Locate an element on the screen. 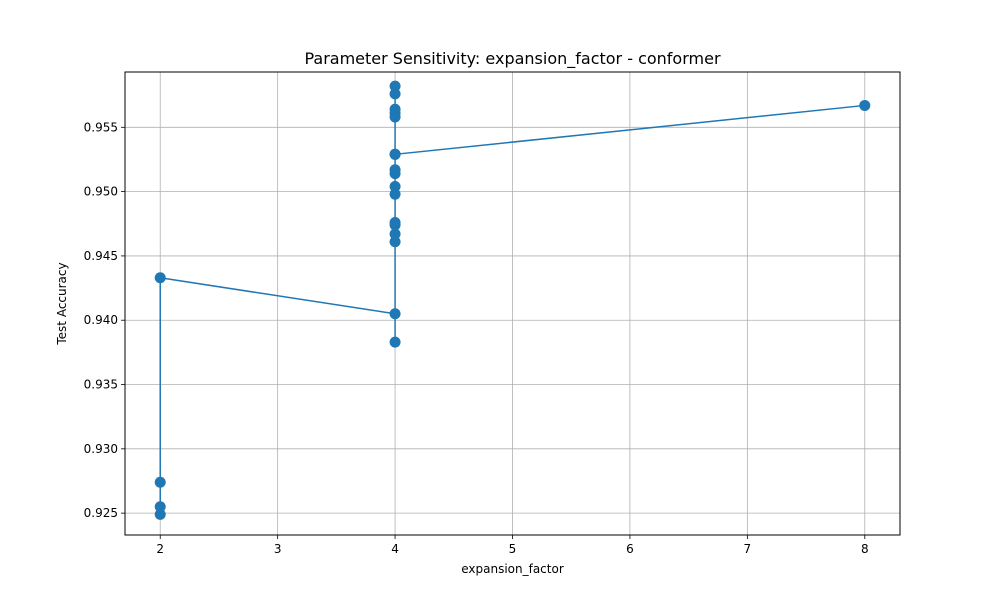 This screenshot has width=1000, height=600. y-tick-label: 0.930 is located at coordinates (101, 449).